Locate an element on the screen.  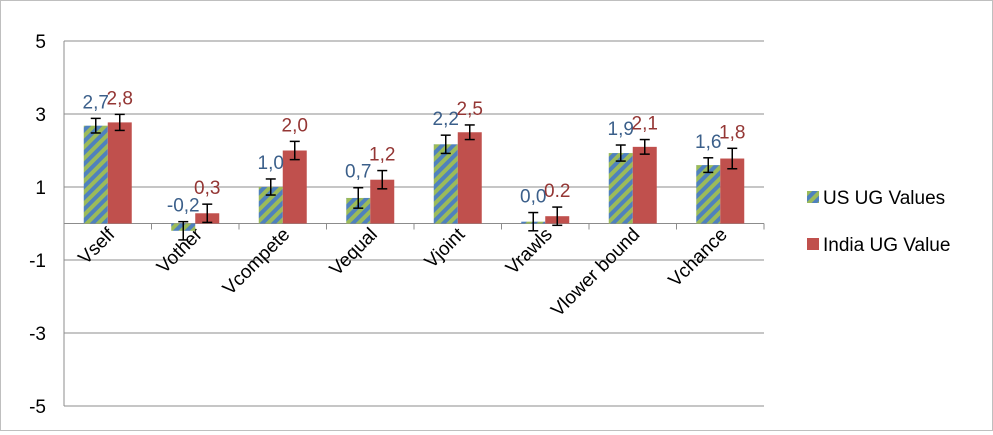
data-label-us: 2,2 is located at coordinates (446, 119).